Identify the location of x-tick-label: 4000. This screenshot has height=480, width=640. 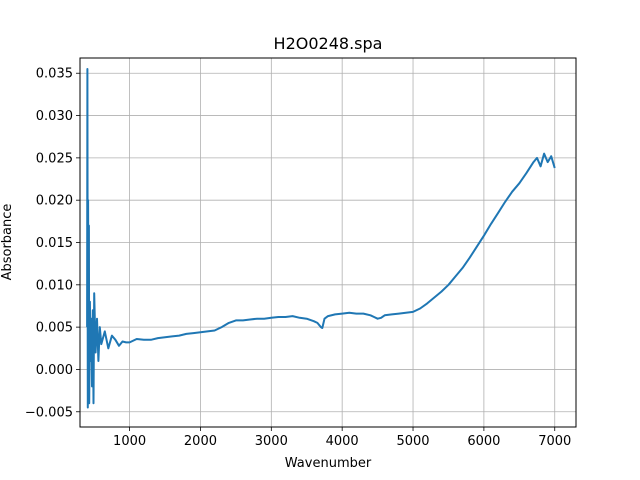
(342, 441).